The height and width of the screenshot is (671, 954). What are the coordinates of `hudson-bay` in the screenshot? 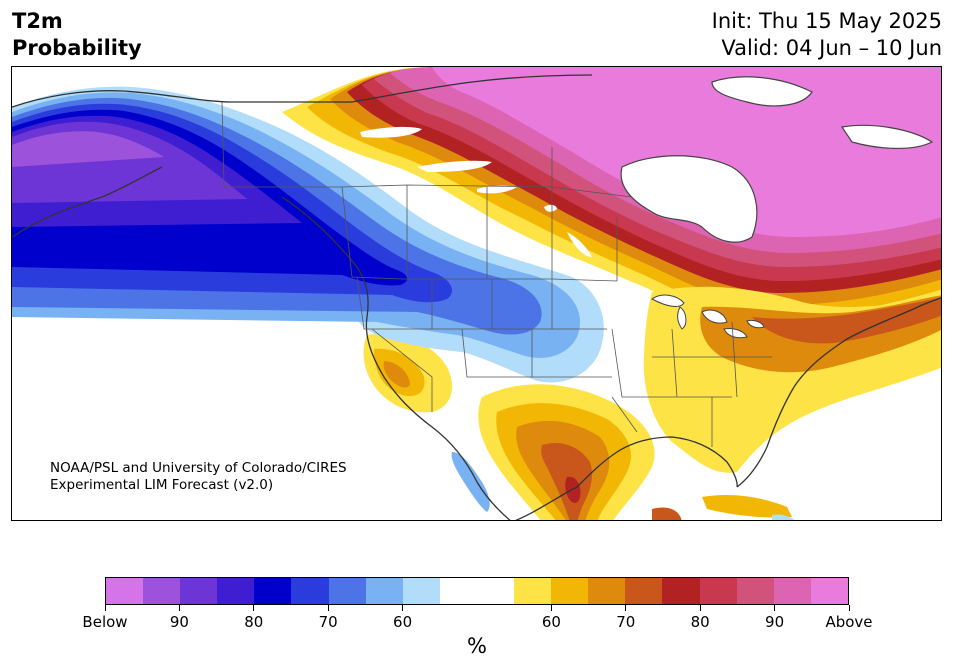 It's located at (777, 159).